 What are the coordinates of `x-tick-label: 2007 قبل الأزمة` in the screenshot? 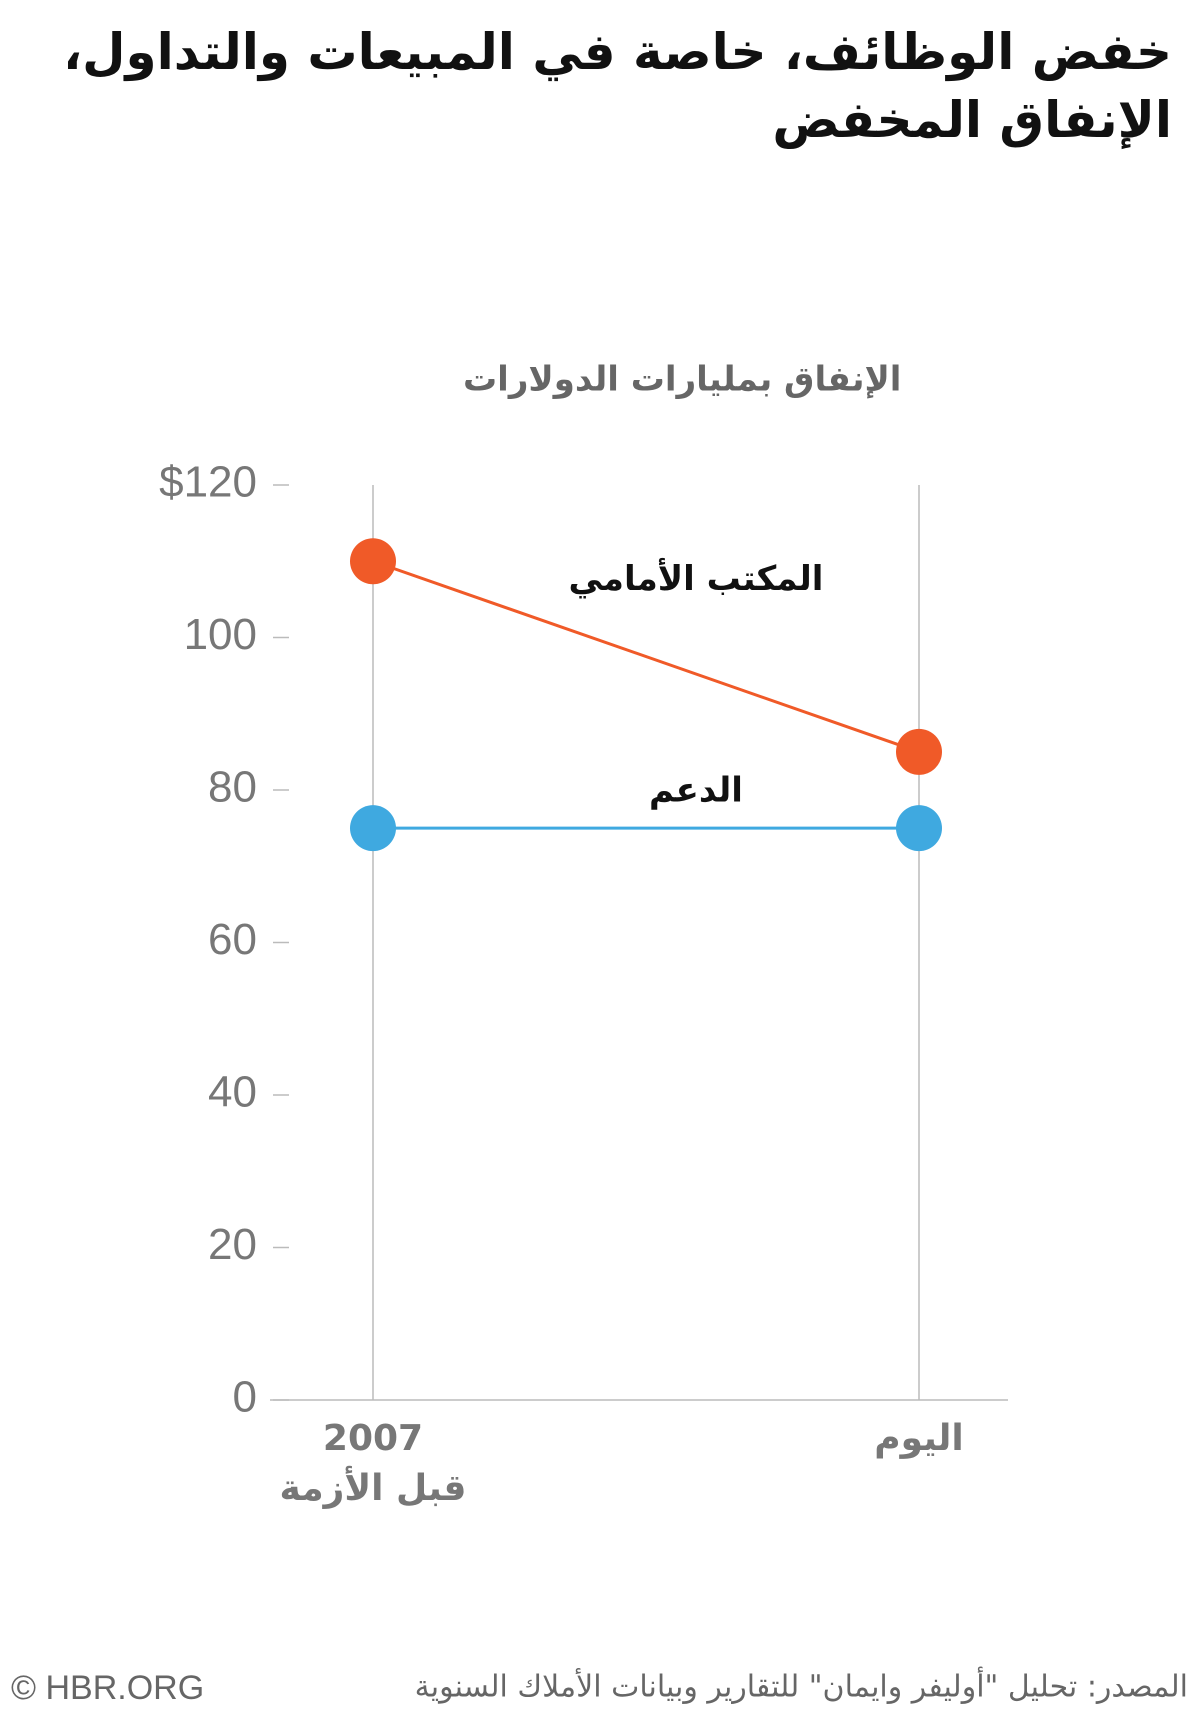 It's located at (373, 1463).